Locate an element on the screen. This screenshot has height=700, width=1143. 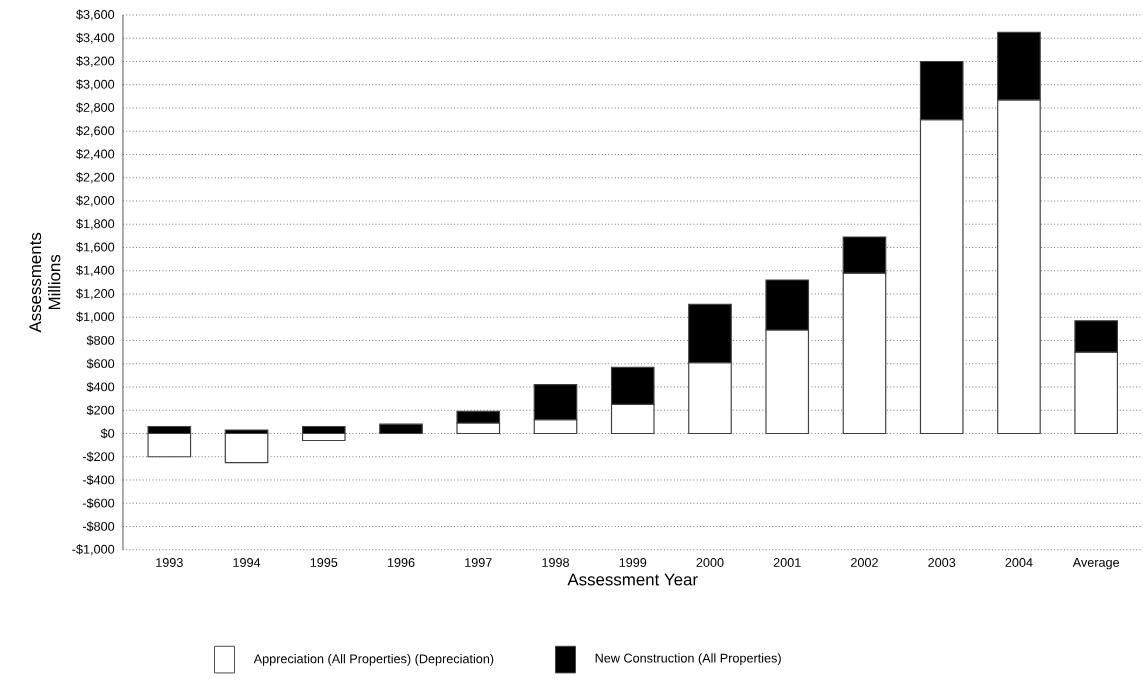
y-tick-label: -$800 is located at coordinates (98, 526).